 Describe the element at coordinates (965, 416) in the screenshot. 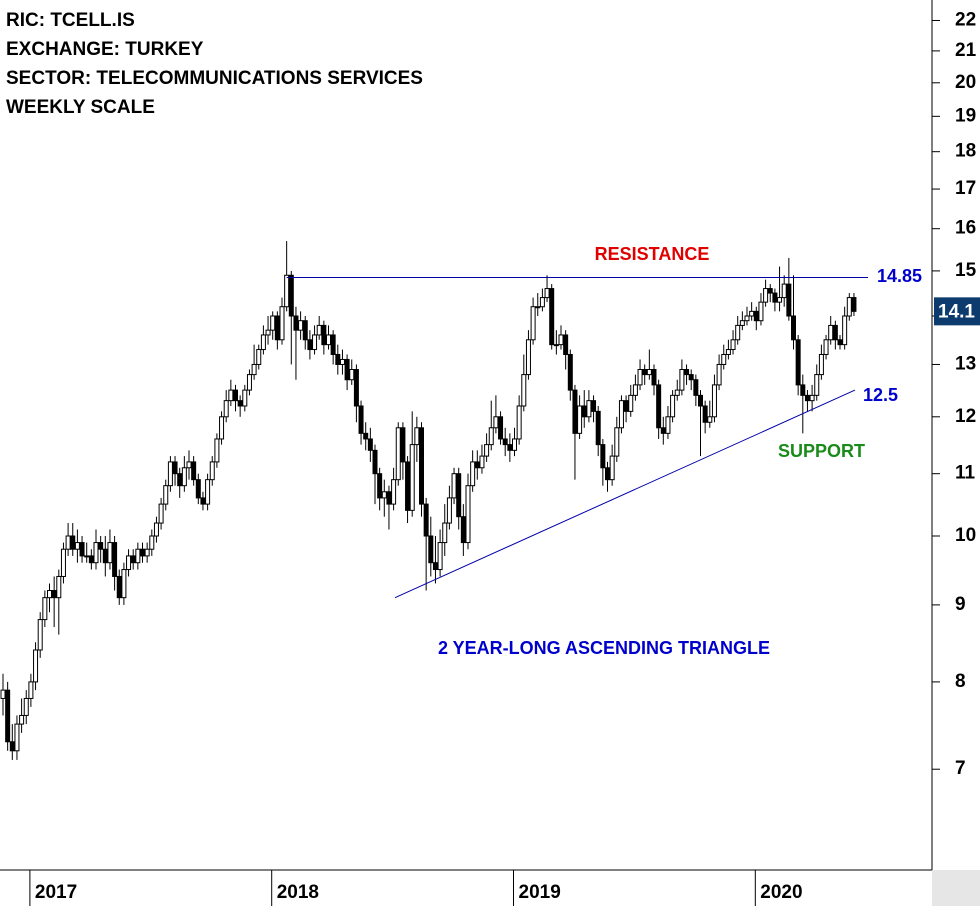

I see `y-tick-label: 12` at that location.